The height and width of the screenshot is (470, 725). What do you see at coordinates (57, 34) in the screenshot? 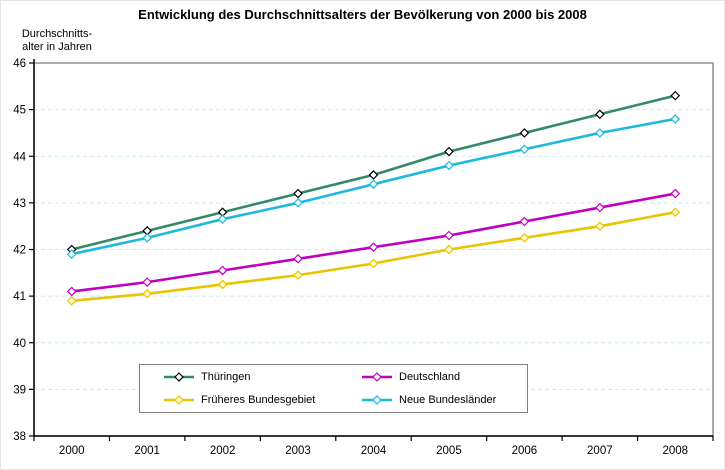
I see `y-axis-label-line1: Durchschnitts-` at bounding box center [57, 34].